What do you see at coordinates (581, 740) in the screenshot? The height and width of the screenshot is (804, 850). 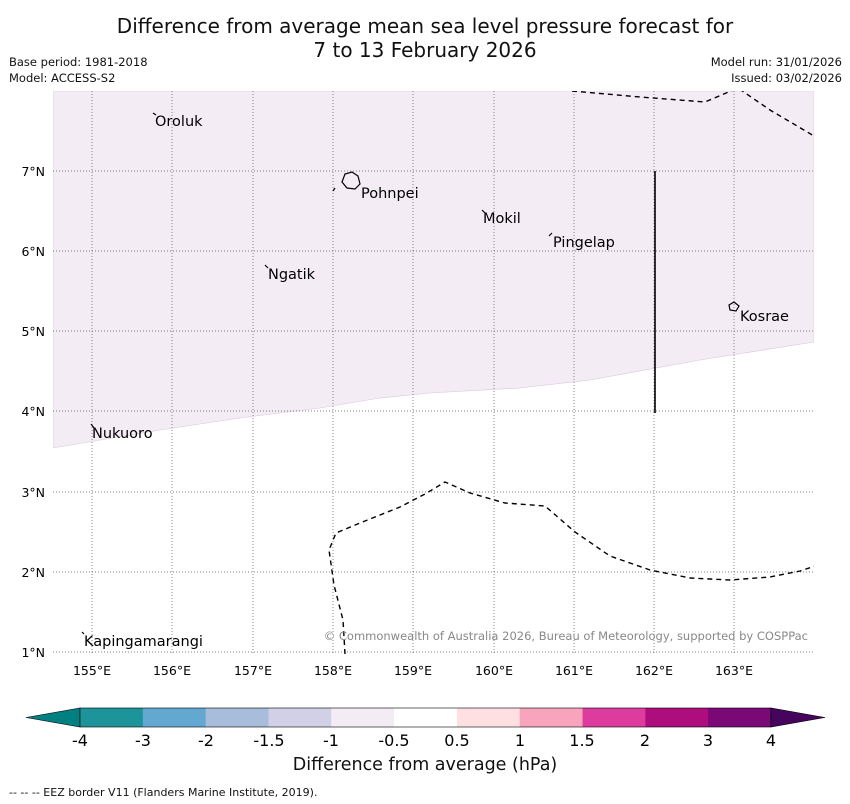 I see `colorbar-tick: 1.5` at bounding box center [581, 740].